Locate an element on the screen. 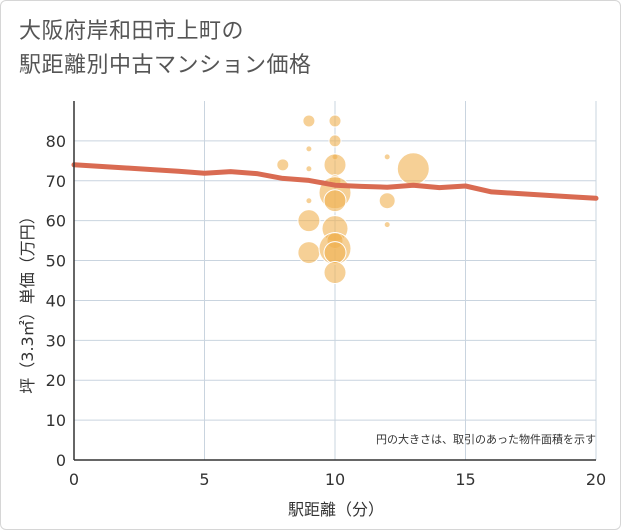  x-tick-label: 0 is located at coordinates (74, 479).